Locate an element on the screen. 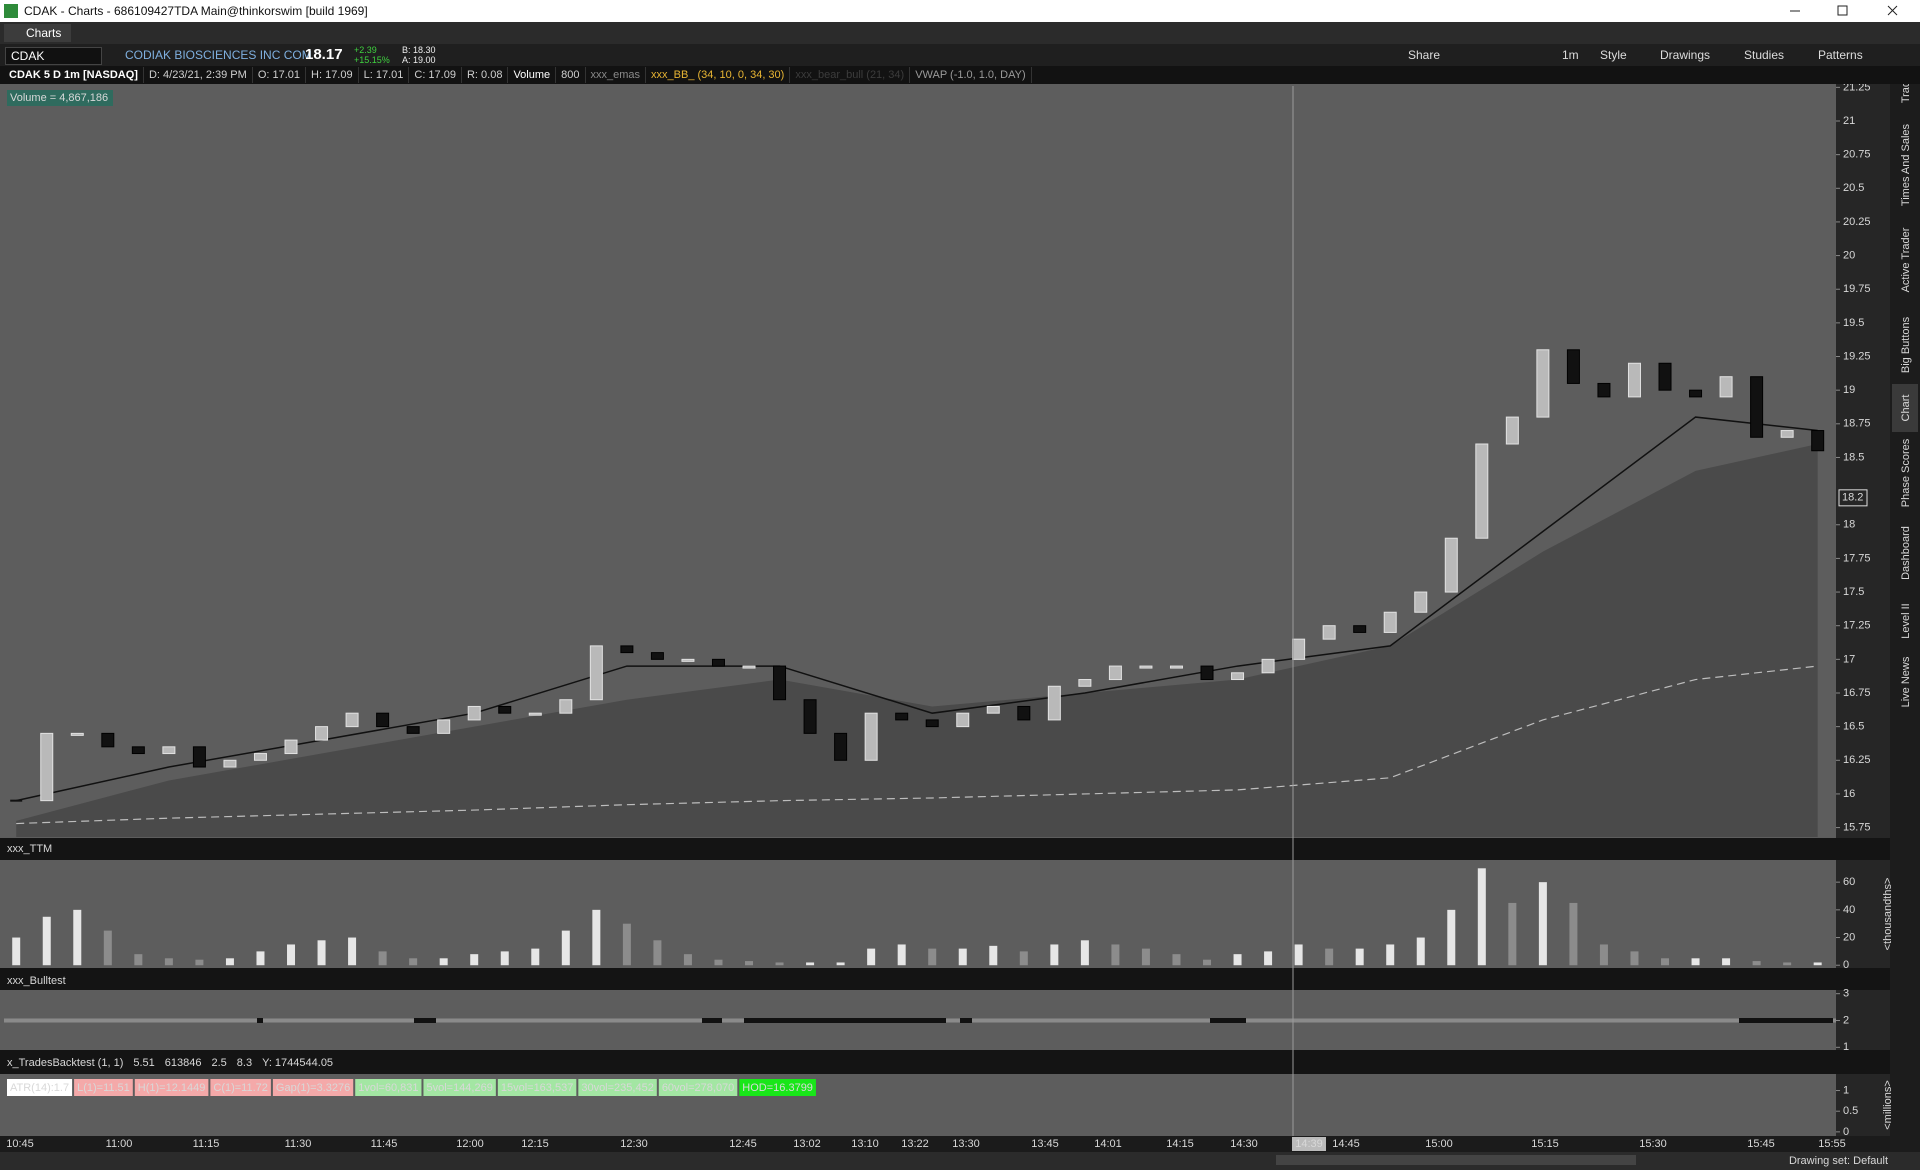 The height and width of the screenshot is (1170, 1920). aggregation-button: 1m is located at coordinates (1570, 55).